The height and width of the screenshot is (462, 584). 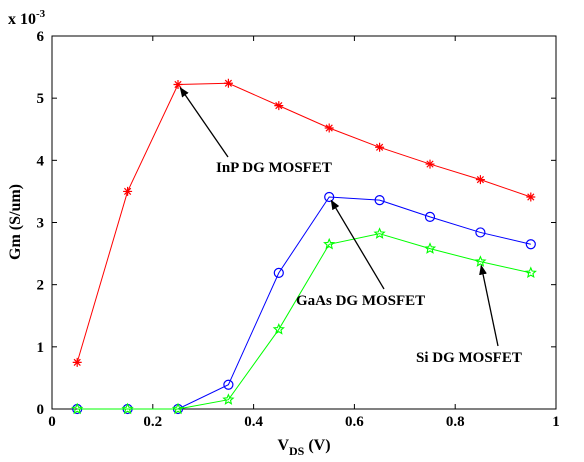 What do you see at coordinates (469, 358) in the screenshot?
I see `annotation-label: Si DG MOSFET` at bounding box center [469, 358].